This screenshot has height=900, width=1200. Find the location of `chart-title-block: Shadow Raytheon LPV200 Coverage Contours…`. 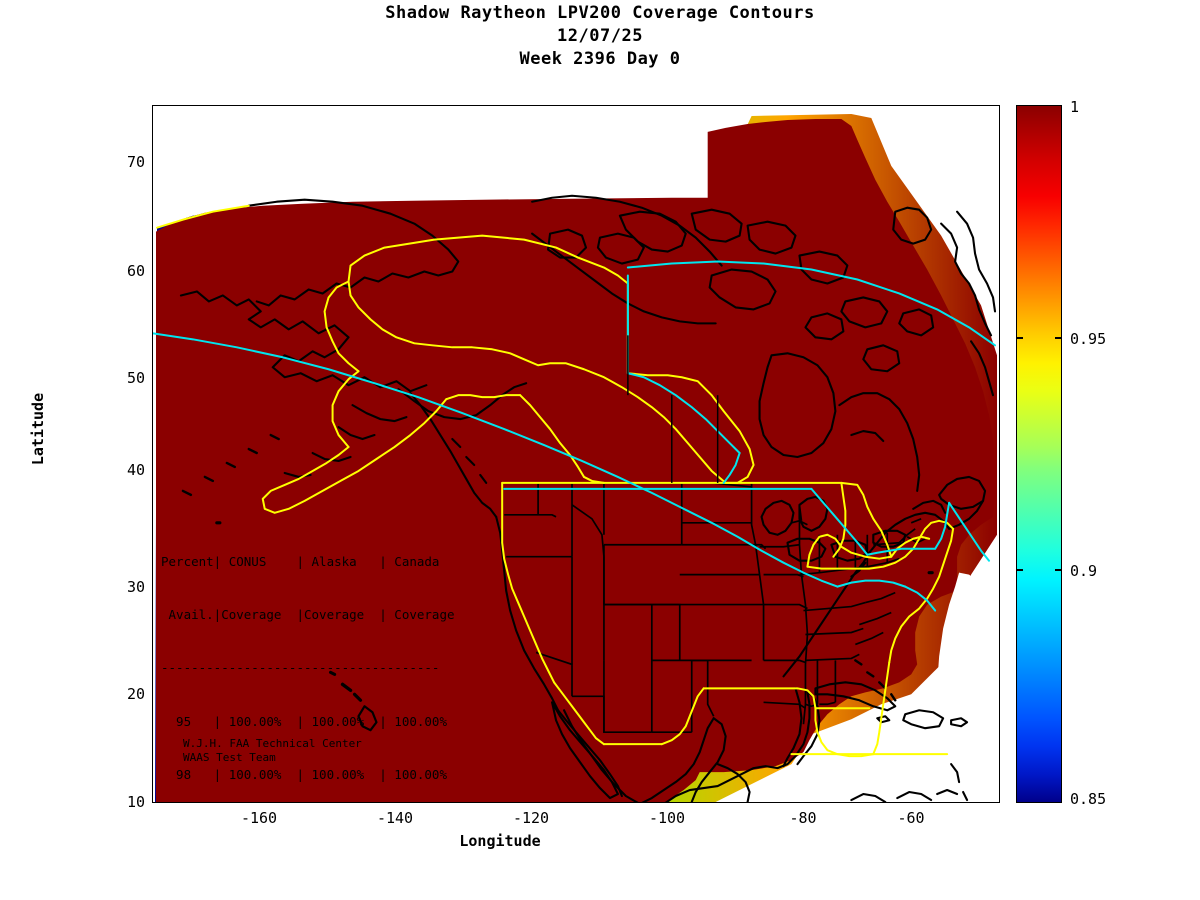

chart-title-block: Shadow Raytheon LPV200 Coverage Contours… is located at coordinates (600, 36).